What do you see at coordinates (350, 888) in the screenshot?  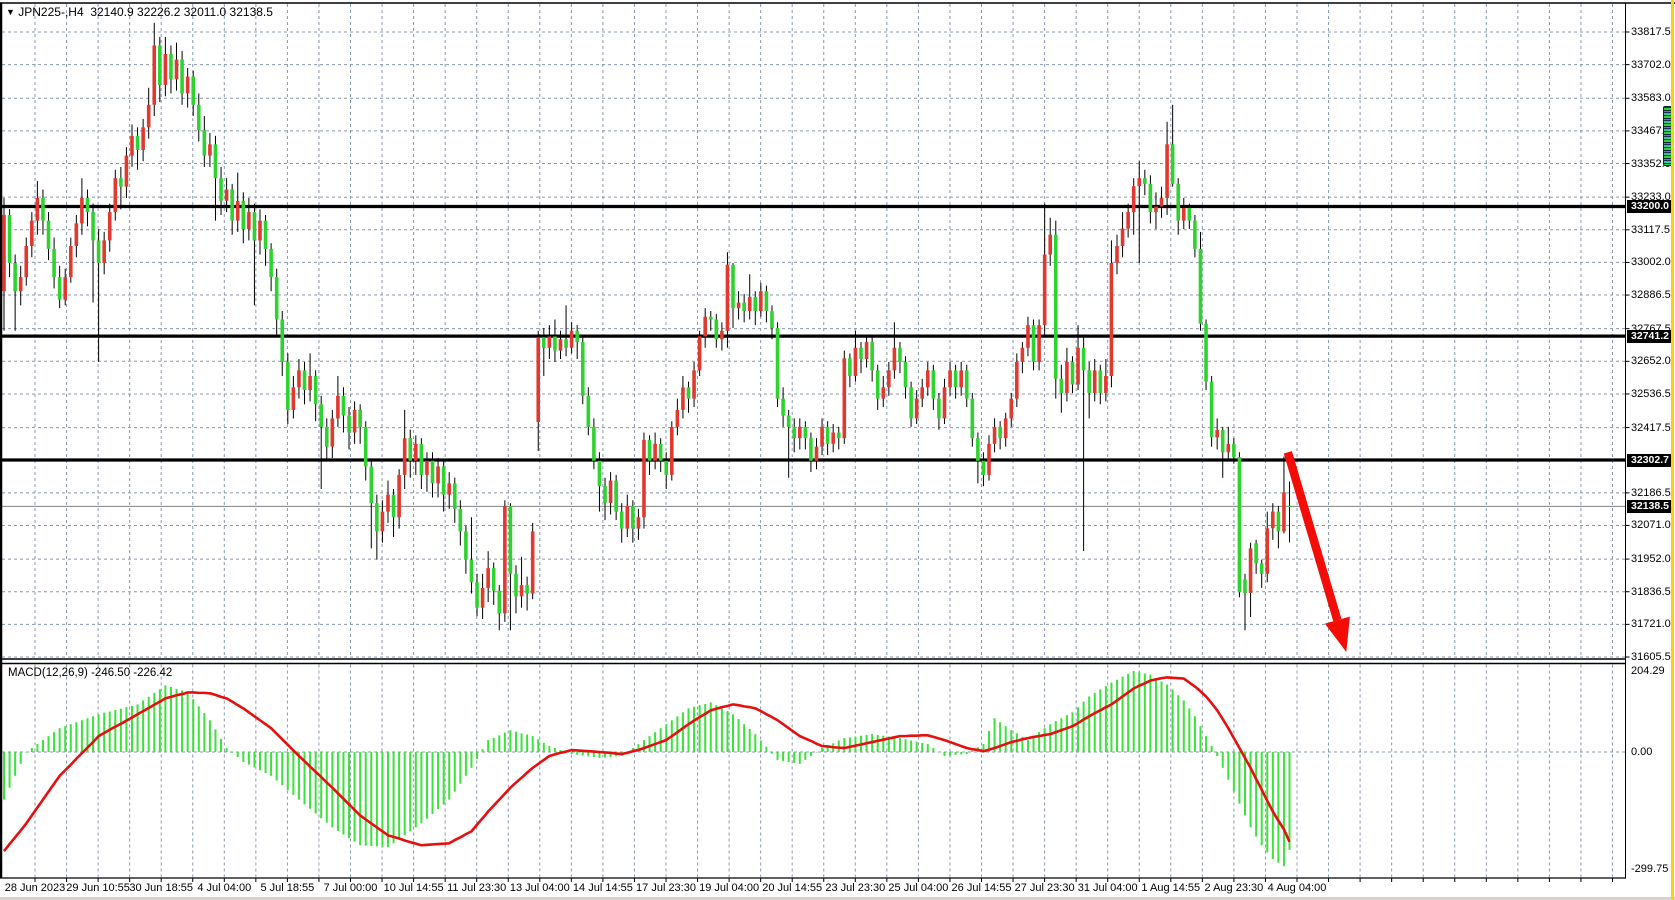 I see `time-tick-label: 7 Jul 00:00` at bounding box center [350, 888].